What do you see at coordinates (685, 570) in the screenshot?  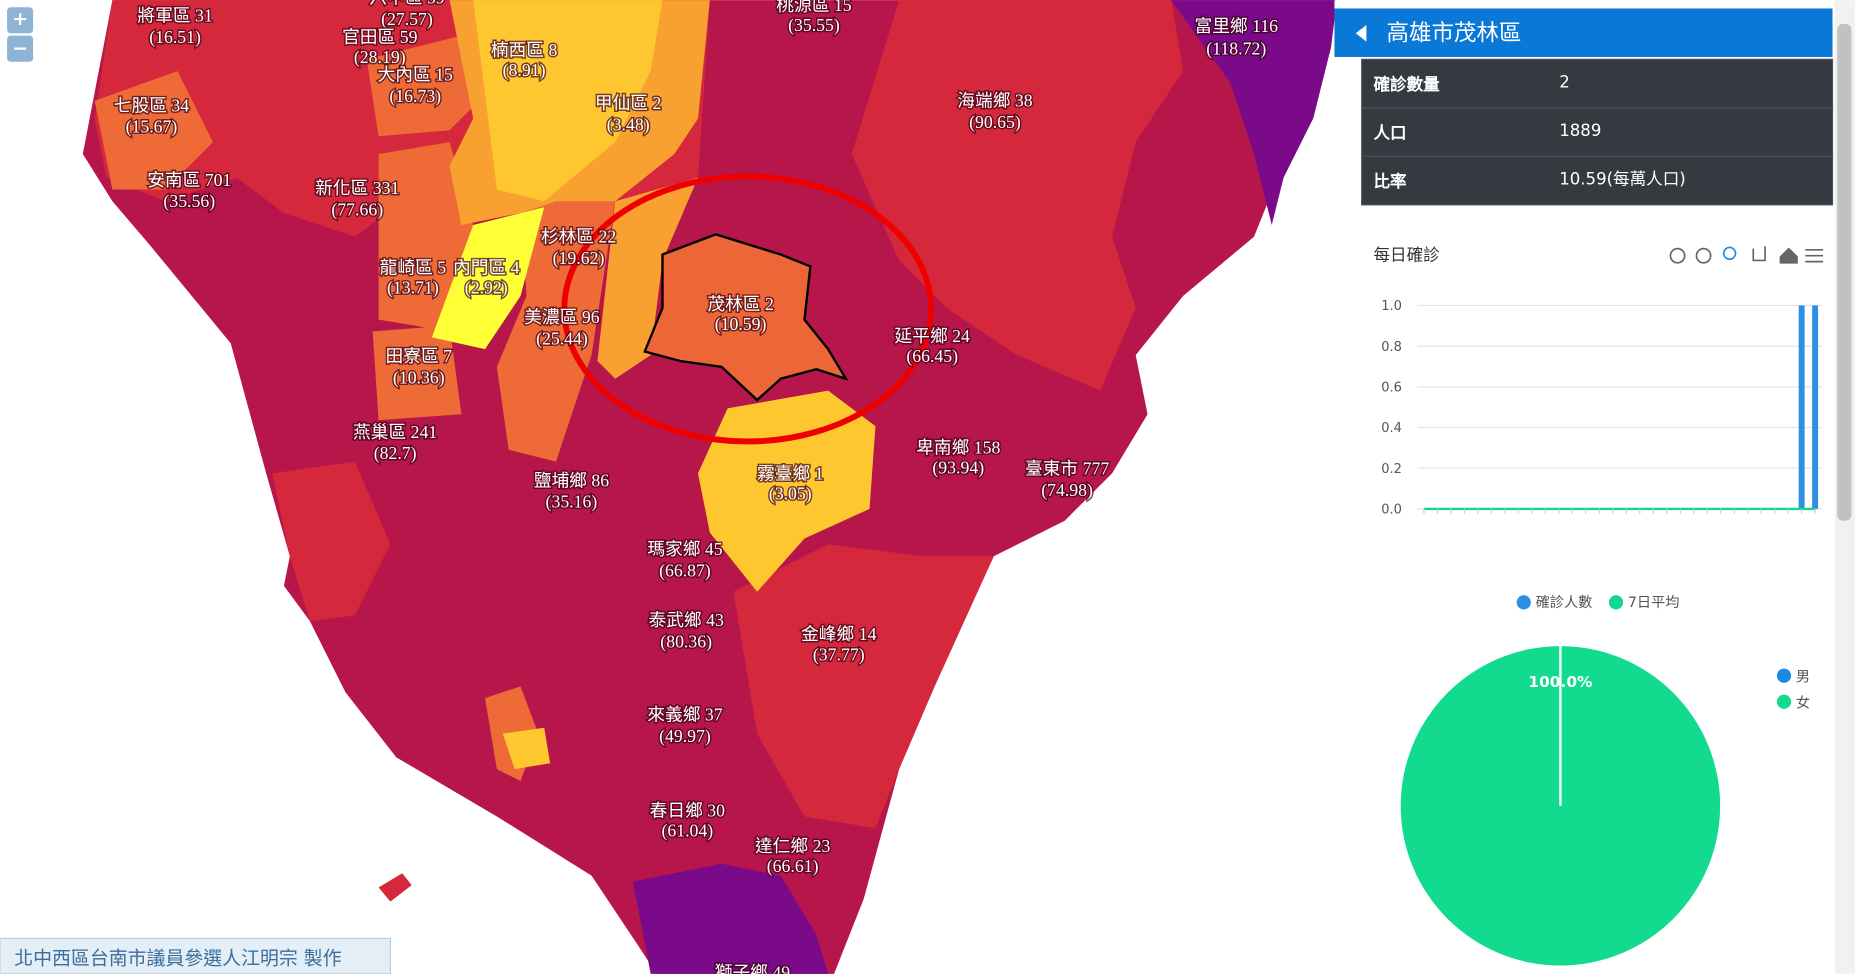 I see `region-rate: (66.87)` at bounding box center [685, 570].